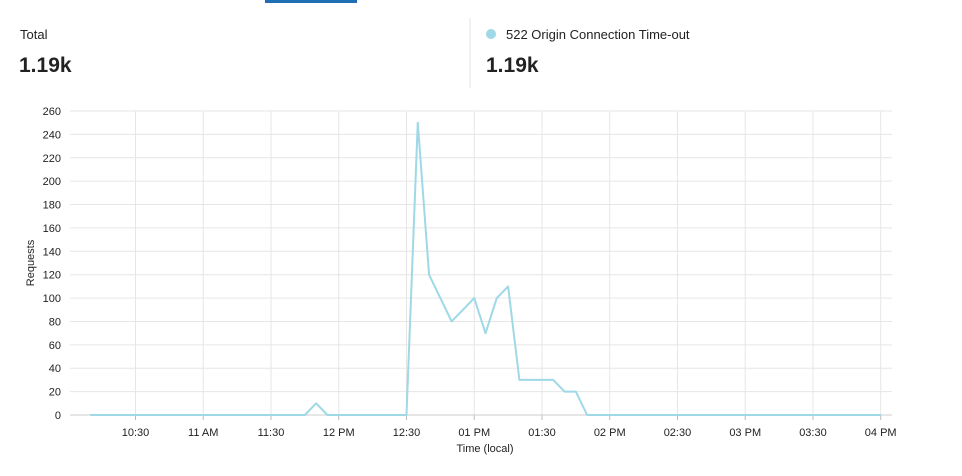  I want to click on total-value: 1.19k, so click(45, 65).